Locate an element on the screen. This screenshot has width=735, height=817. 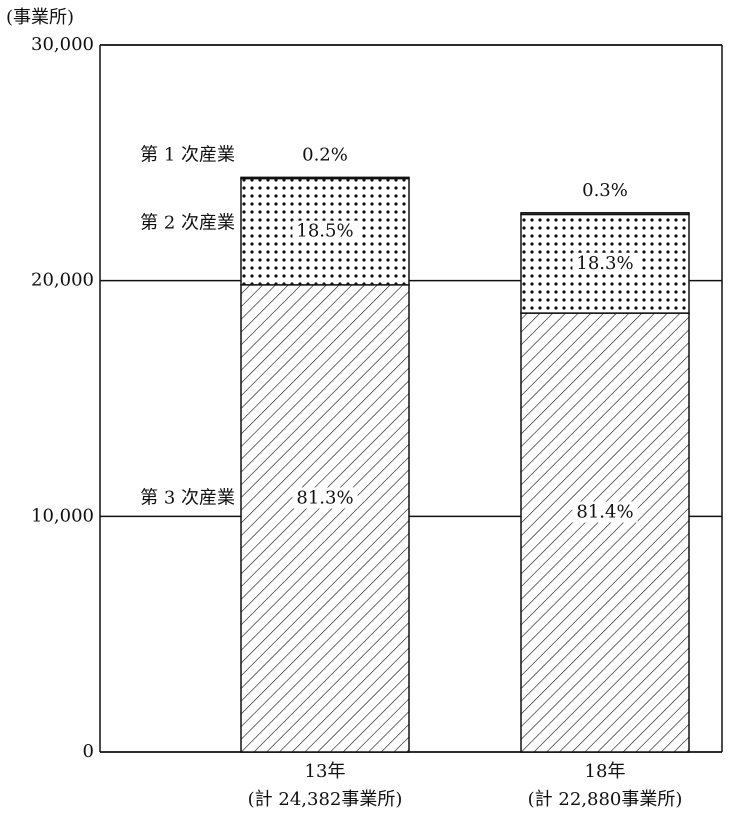
value-label: 81.3% is located at coordinates (324, 497).